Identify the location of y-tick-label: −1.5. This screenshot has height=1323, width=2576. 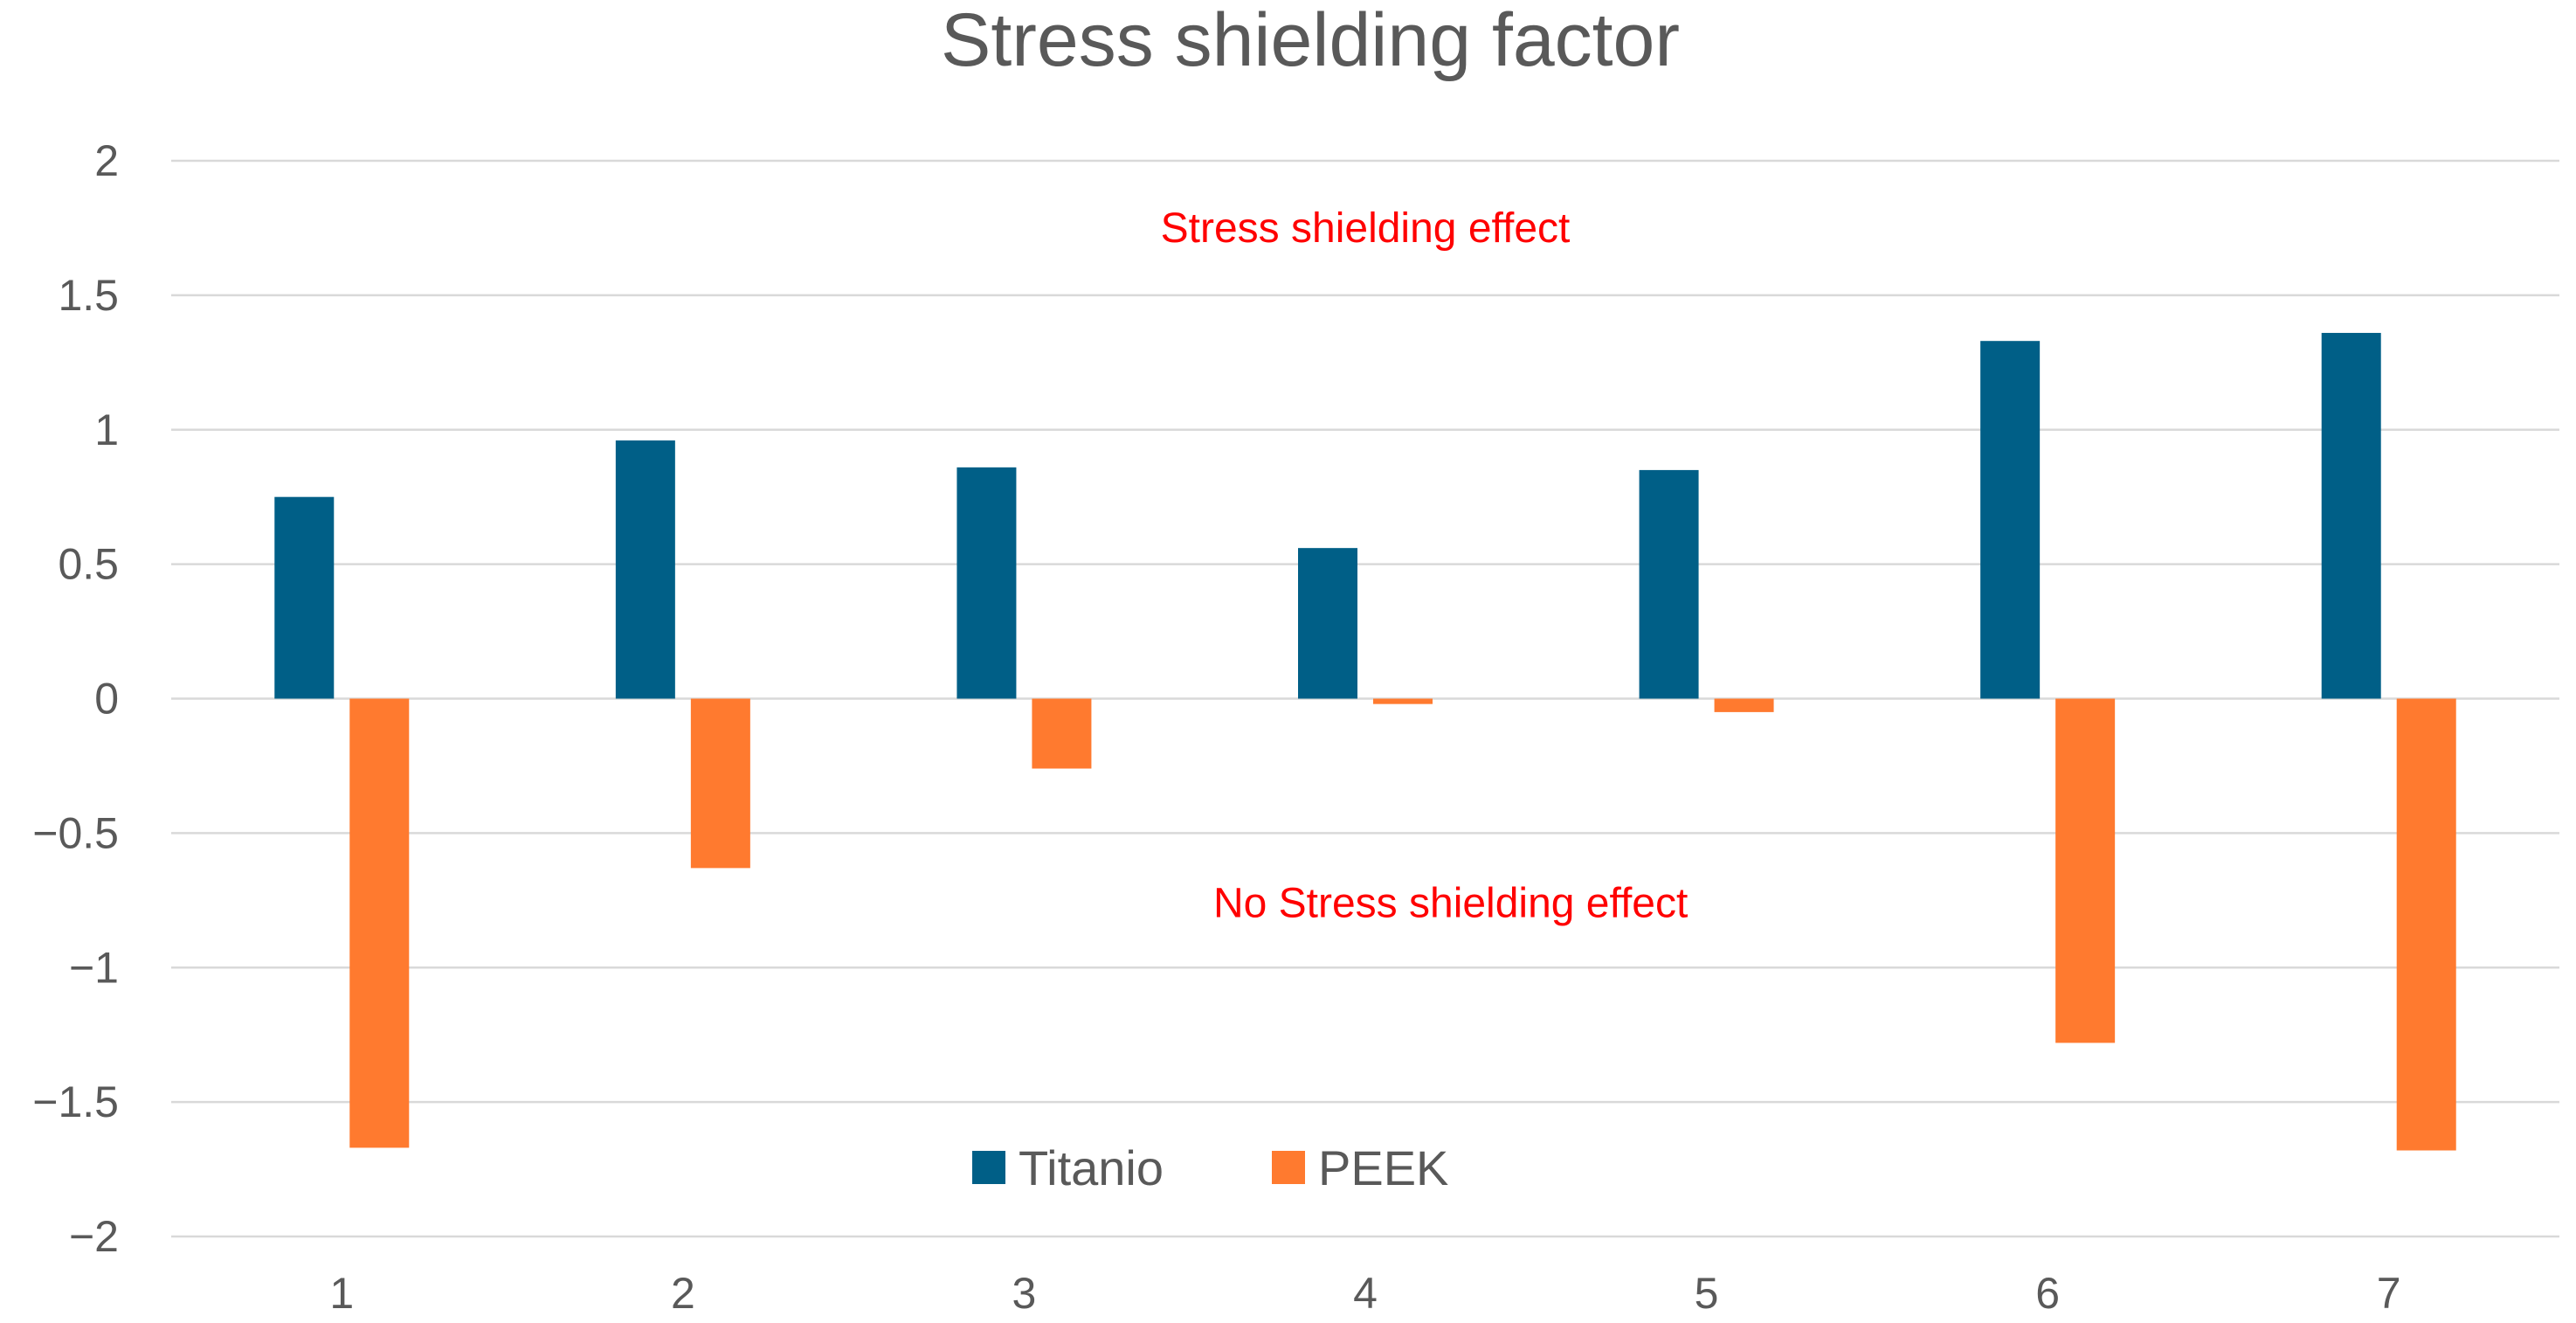
(75, 1101).